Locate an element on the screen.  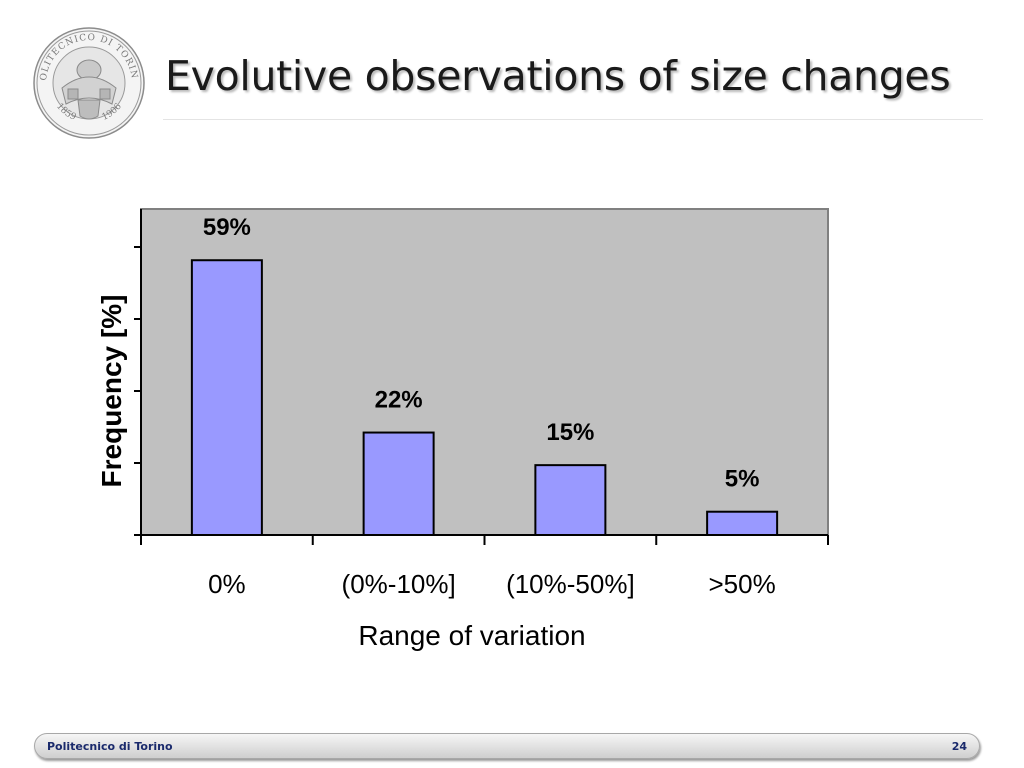
title-divider is located at coordinates (573, 119).